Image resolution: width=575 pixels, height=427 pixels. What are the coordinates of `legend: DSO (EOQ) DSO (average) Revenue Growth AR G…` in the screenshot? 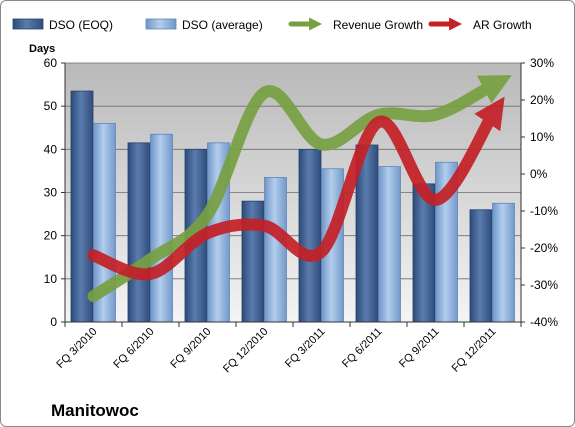 It's located at (272, 24).